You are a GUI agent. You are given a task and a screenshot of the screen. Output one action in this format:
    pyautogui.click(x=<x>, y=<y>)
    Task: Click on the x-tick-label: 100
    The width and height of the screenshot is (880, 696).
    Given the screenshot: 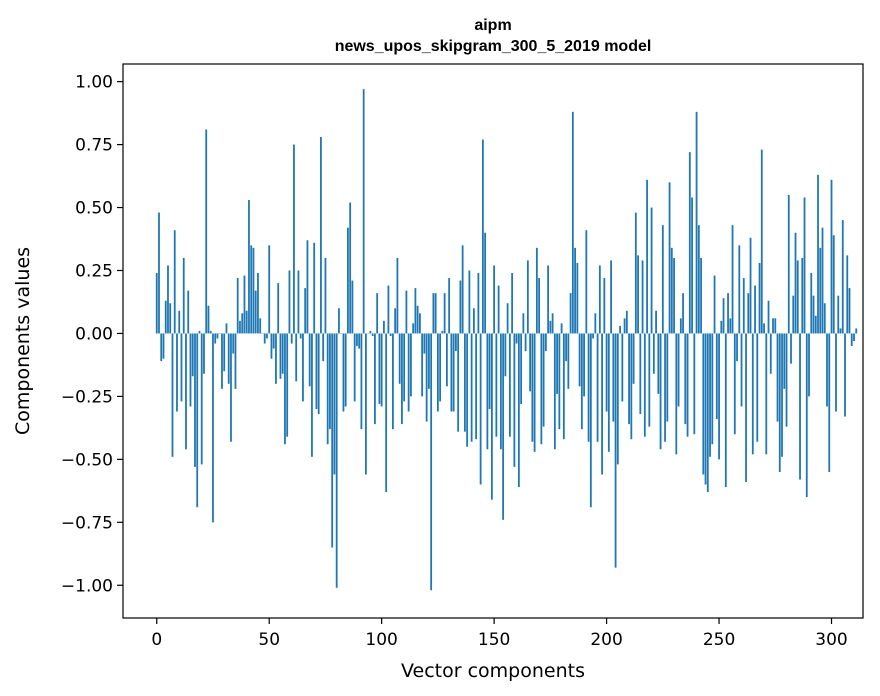 What is the action you would take?
    pyautogui.click(x=381, y=640)
    